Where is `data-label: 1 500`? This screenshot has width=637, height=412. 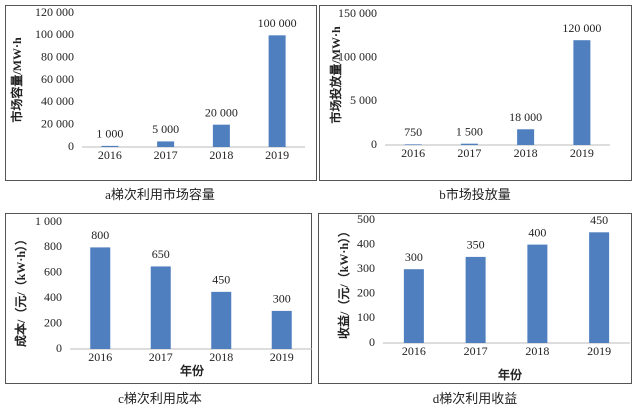
data-label: 1 500 is located at coordinates (469, 131).